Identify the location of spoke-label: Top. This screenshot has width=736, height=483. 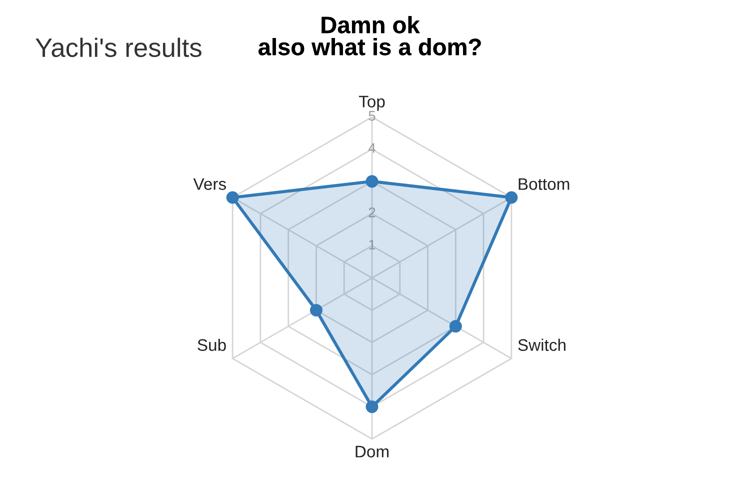
(371, 103).